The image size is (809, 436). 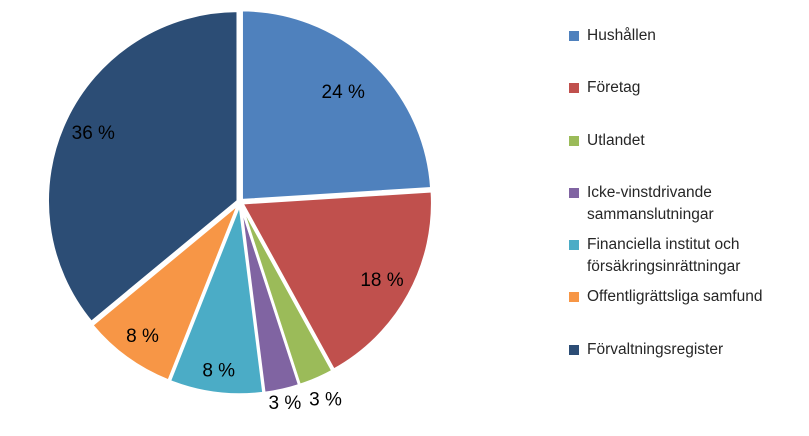 What do you see at coordinates (93, 133) in the screenshot?
I see `pie-slice-label-6: 36 %` at bounding box center [93, 133].